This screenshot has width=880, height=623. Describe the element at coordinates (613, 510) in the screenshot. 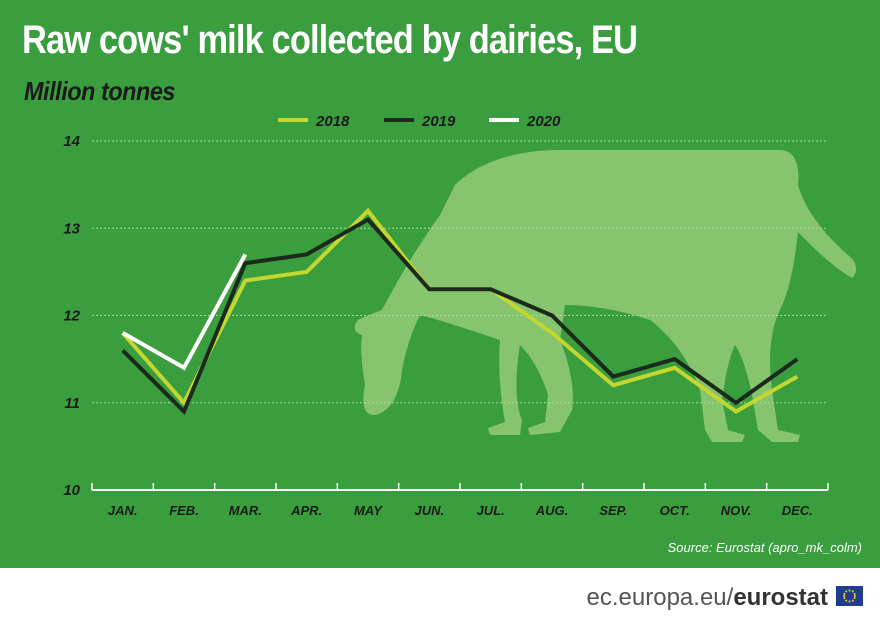

I see `x-tick-label: SEP.` at that location.